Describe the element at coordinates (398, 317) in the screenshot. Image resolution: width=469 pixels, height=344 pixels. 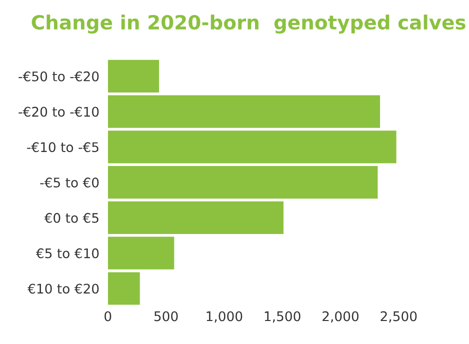
I see `x-tick-label: 2,500` at that location.